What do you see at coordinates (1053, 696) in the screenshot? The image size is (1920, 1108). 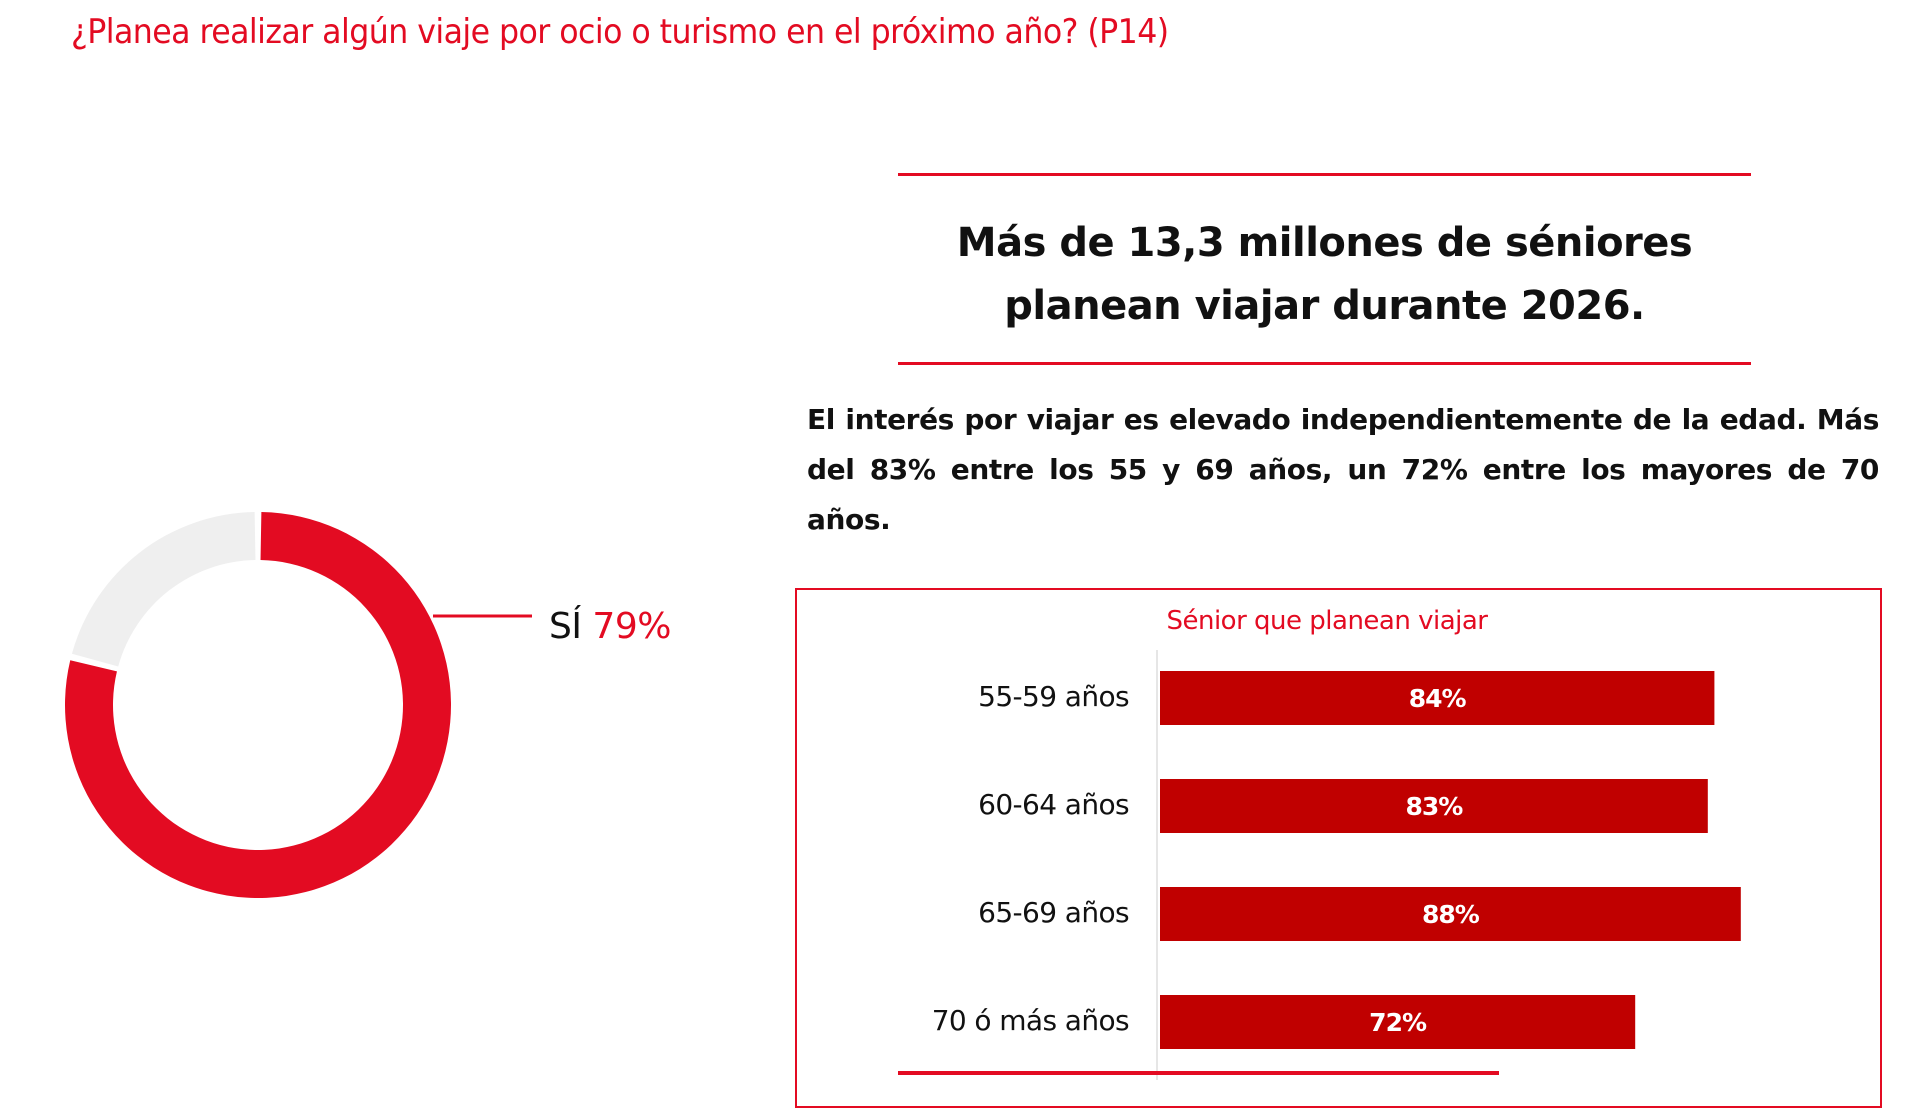 I see `category-label: 55-59 años` at bounding box center [1053, 696].